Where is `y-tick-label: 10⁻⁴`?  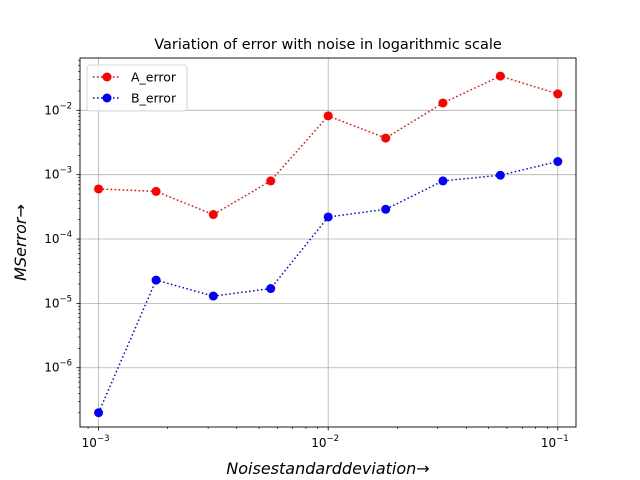
y-tick-label: 10⁻⁴ is located at coordinates (58, 238).